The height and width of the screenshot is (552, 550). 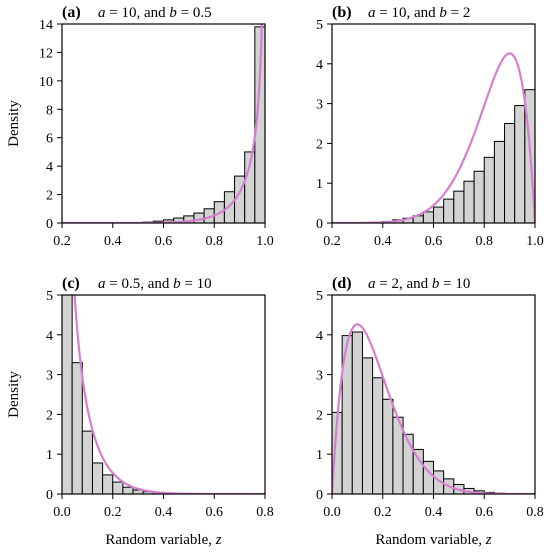 I want to click on y-tick-label: 6, so click(x=49, y=139).